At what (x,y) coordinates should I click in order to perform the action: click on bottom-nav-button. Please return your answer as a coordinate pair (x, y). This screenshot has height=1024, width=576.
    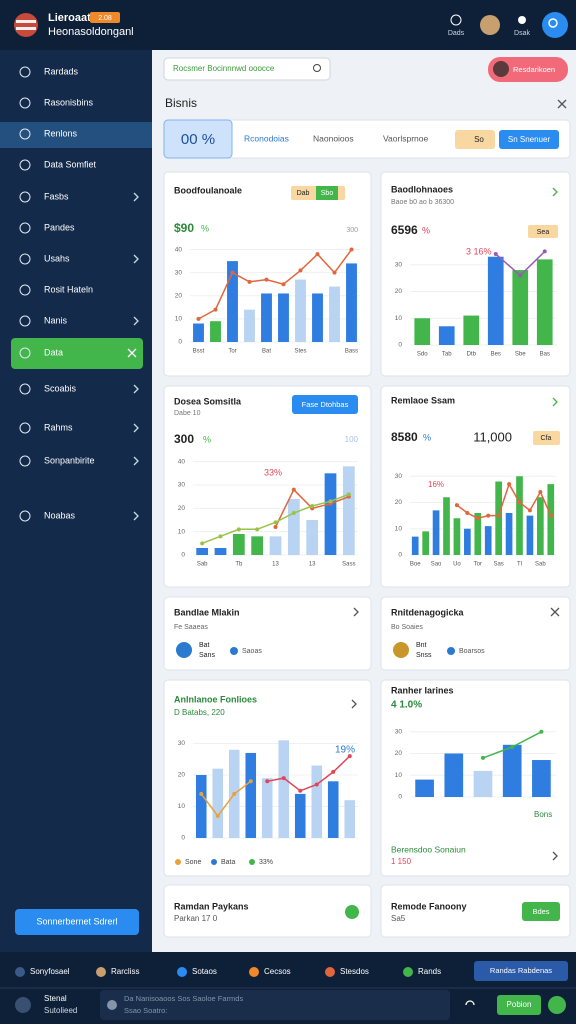
    Looking at the image, I should click on (521, 971).